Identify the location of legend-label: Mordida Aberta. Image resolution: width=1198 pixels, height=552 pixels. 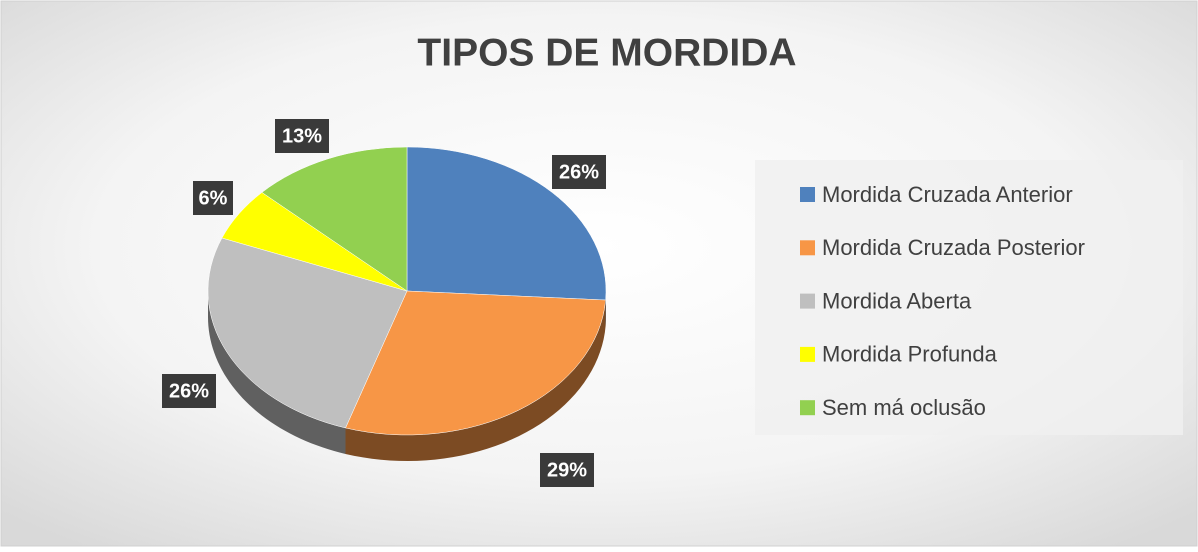
(897, 300).